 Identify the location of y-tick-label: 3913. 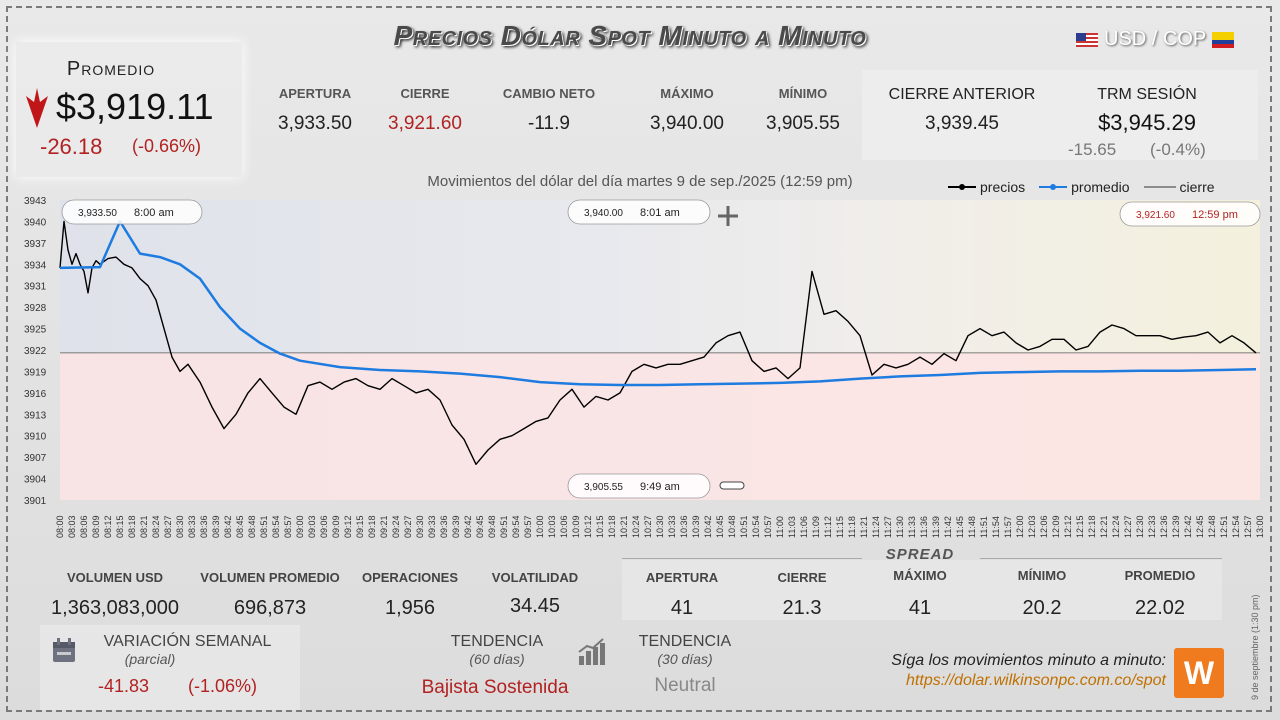
(35, 415).